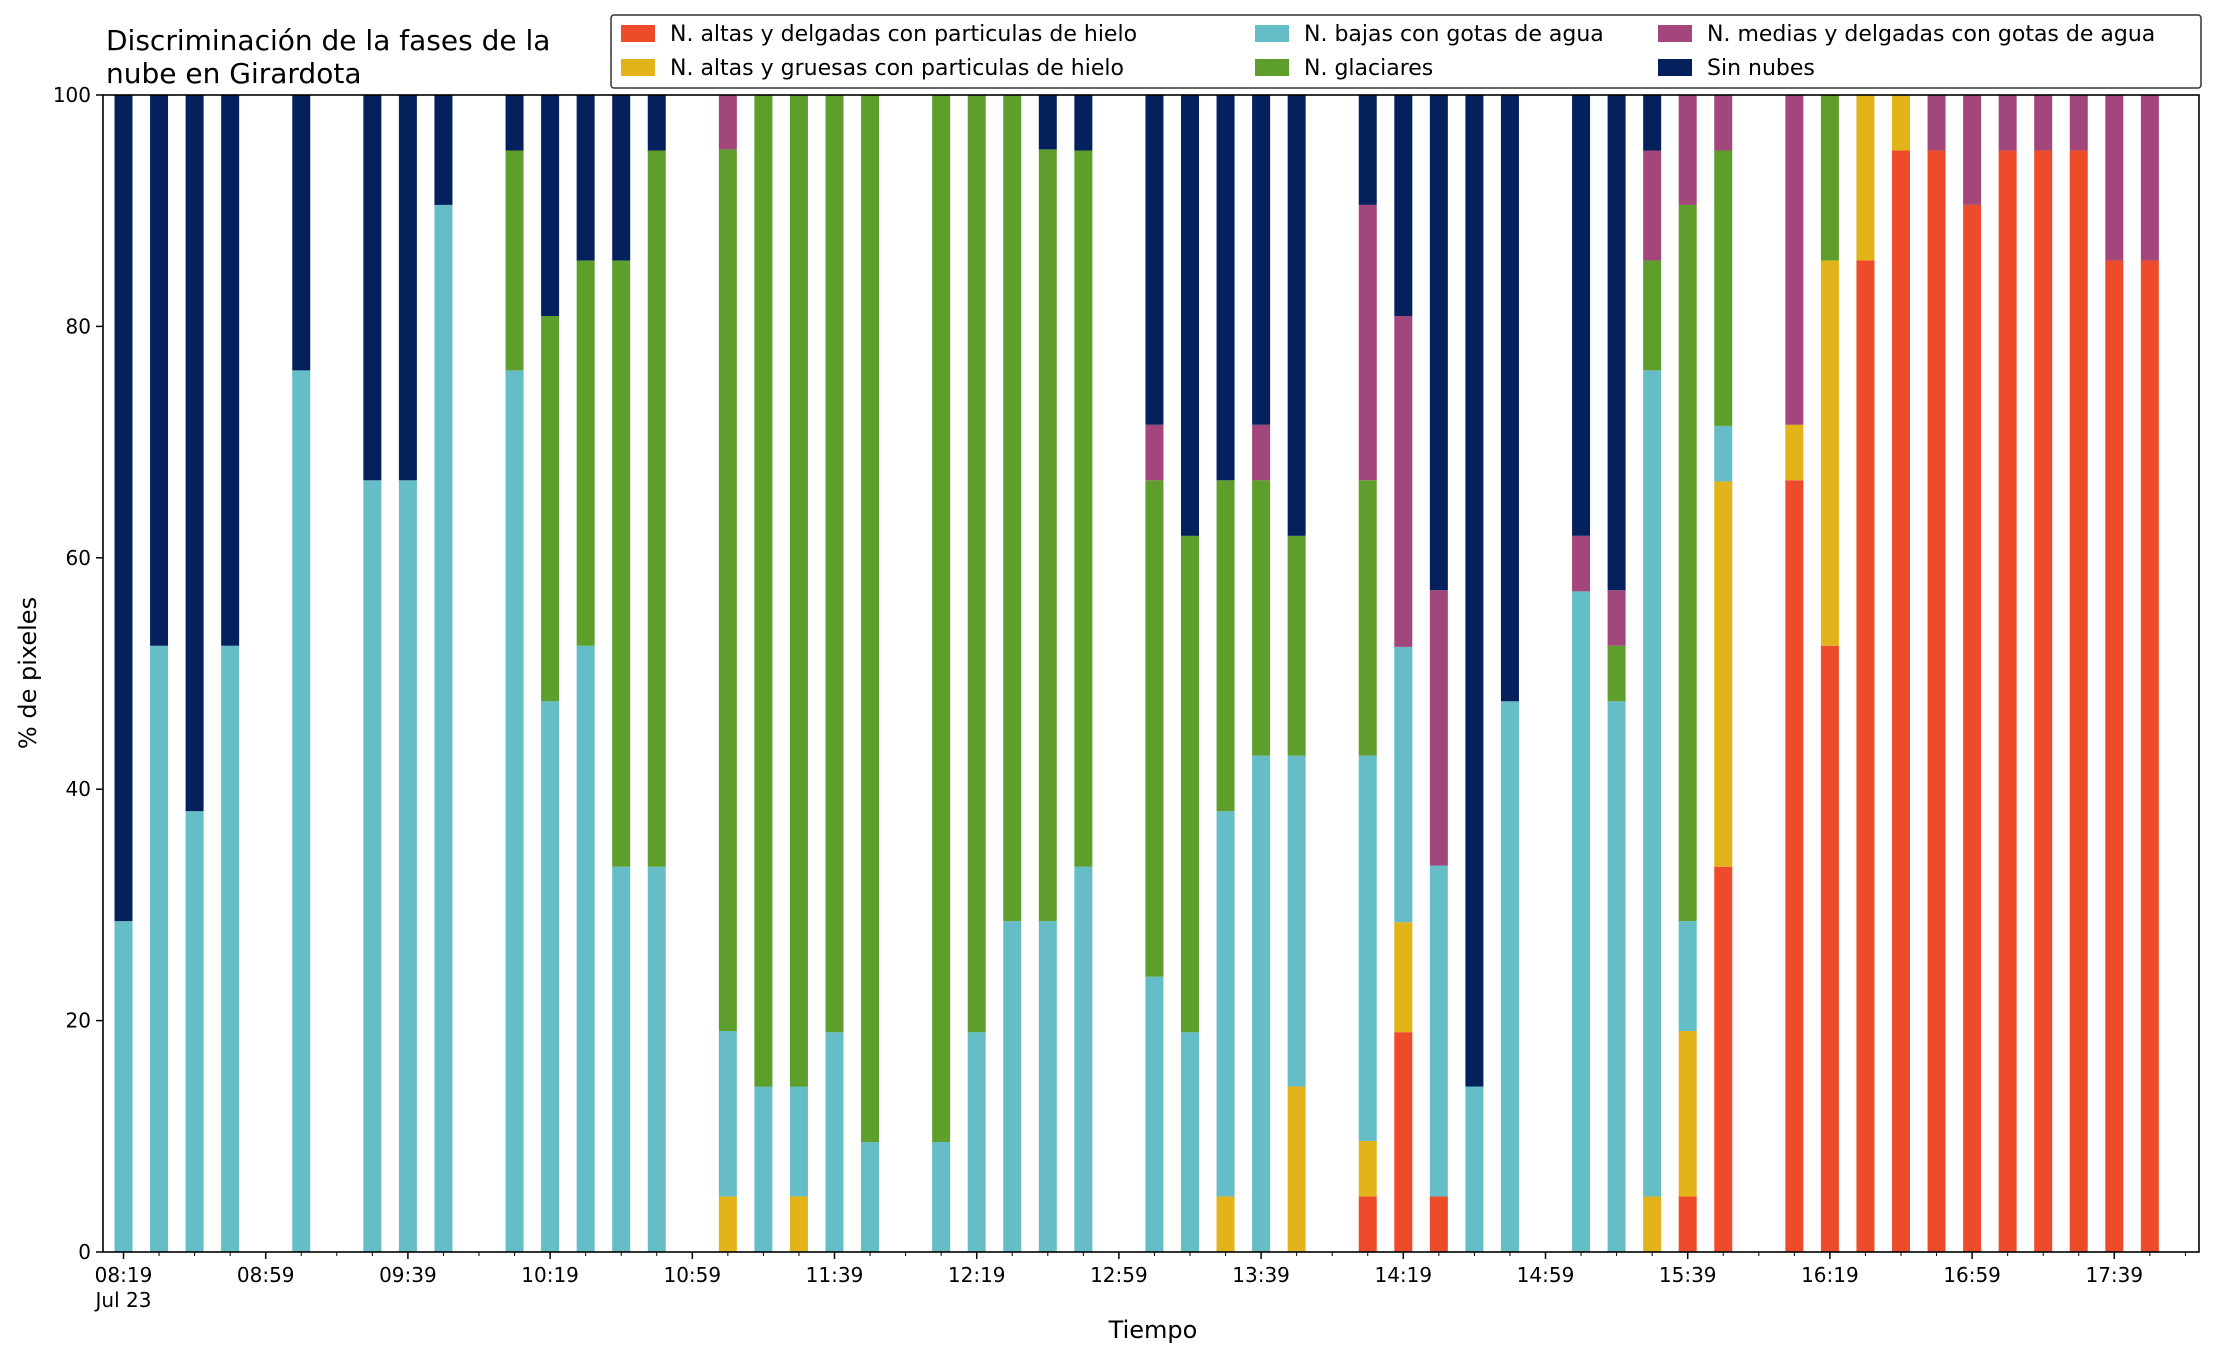  Describe the element at coordinates (123, 1300) in the screenshot. I see `x-tick-sublabel: Jul 23` at that location.